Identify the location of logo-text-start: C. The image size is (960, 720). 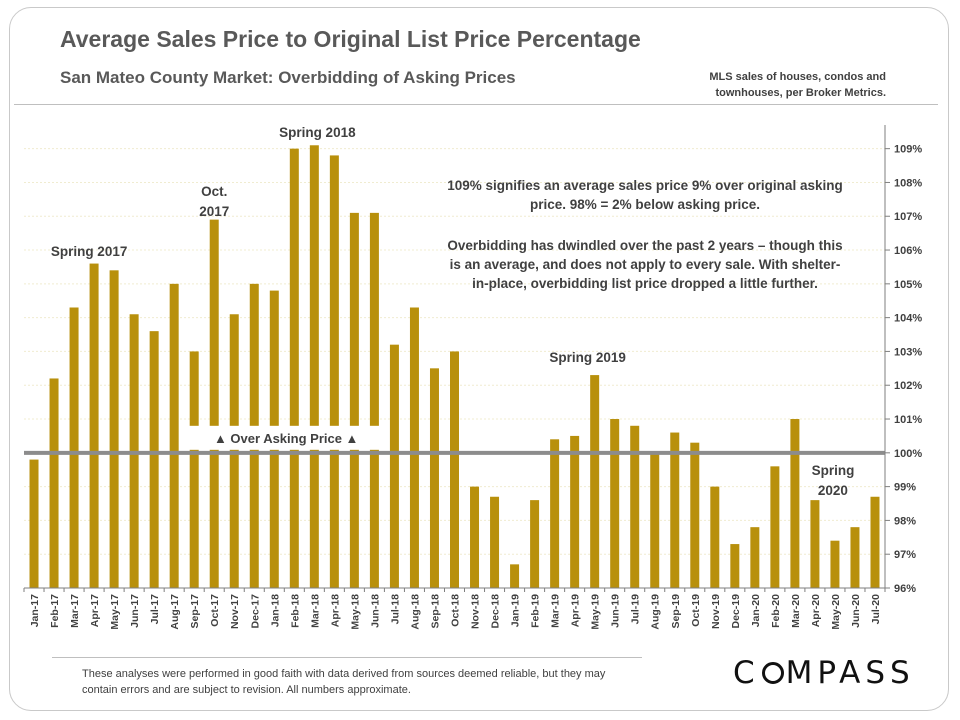
(746, 673).